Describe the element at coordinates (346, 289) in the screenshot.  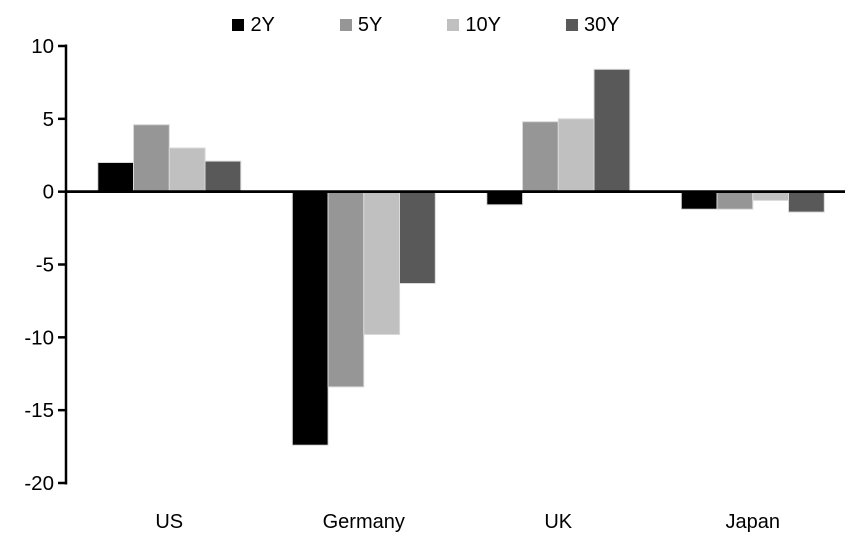
I see `bar-Germany-5Y` at that location.